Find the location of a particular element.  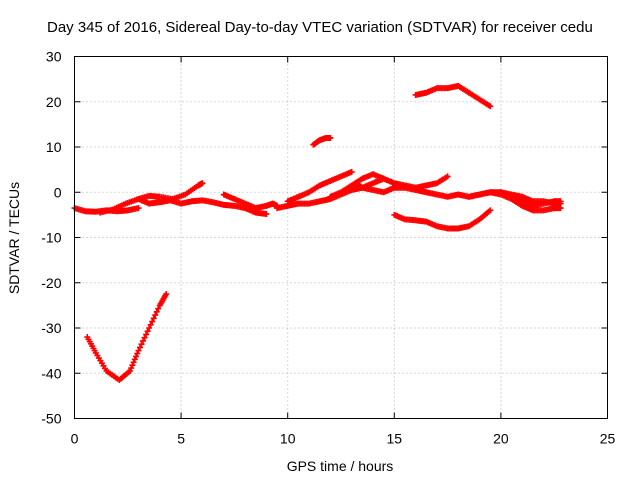

series-sat-l is located at coordinates (453, 96).